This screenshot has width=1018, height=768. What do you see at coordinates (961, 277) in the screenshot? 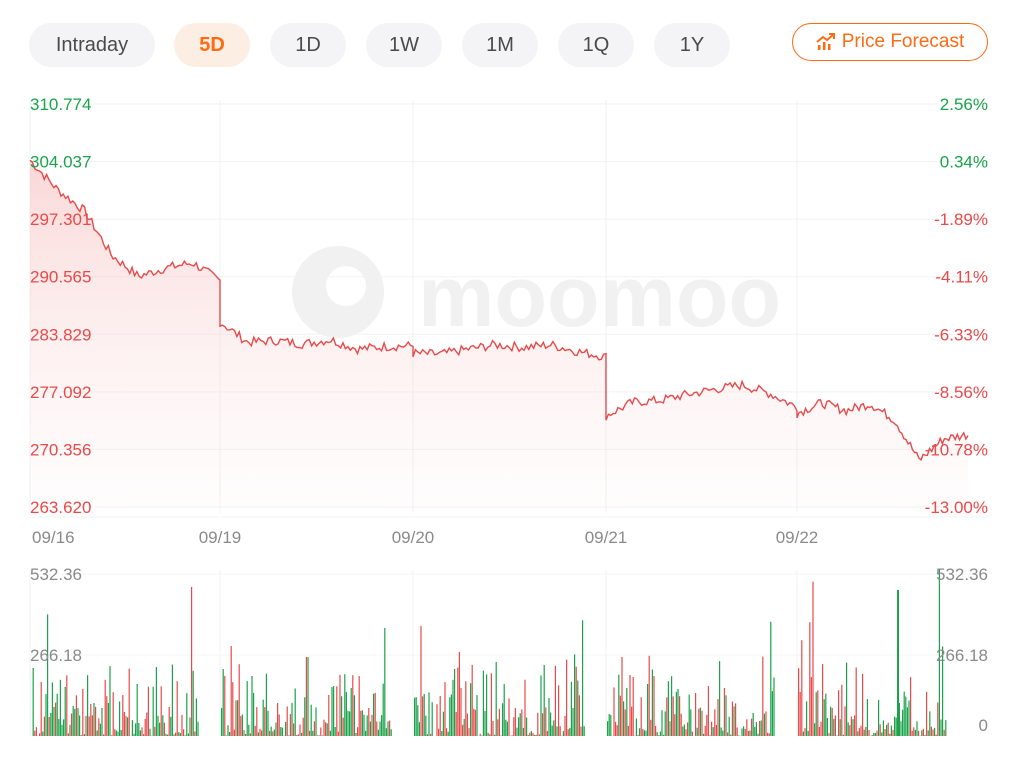
I see `pct-tick-label: -4.11%` at bounding box center [961, 277].